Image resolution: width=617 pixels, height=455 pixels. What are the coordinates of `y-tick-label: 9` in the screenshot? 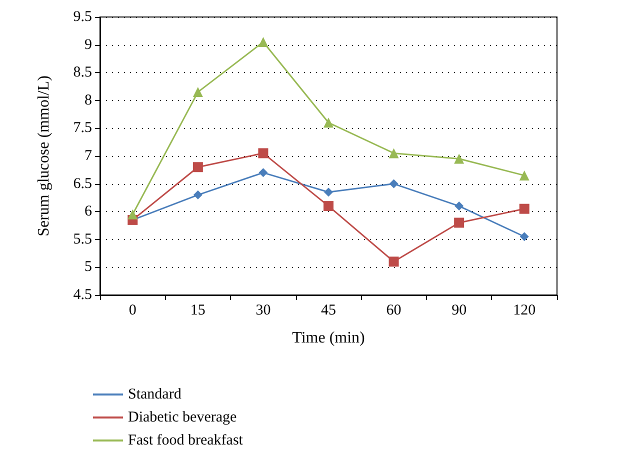 It's located at (88, 44).